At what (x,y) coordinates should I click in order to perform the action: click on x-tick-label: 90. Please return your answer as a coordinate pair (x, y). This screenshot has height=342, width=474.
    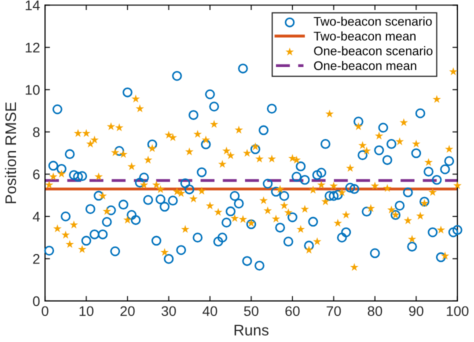
    Looking at the image, I should click on (416, 311).